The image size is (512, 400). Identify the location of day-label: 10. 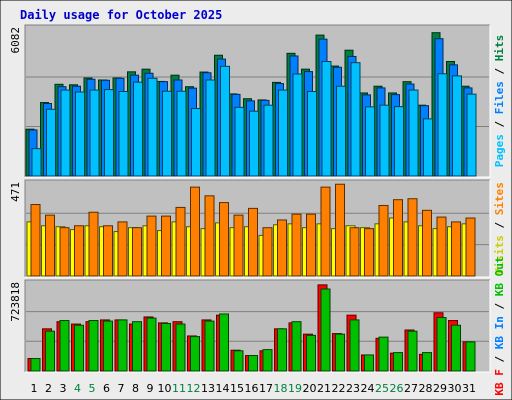
(165, 388).